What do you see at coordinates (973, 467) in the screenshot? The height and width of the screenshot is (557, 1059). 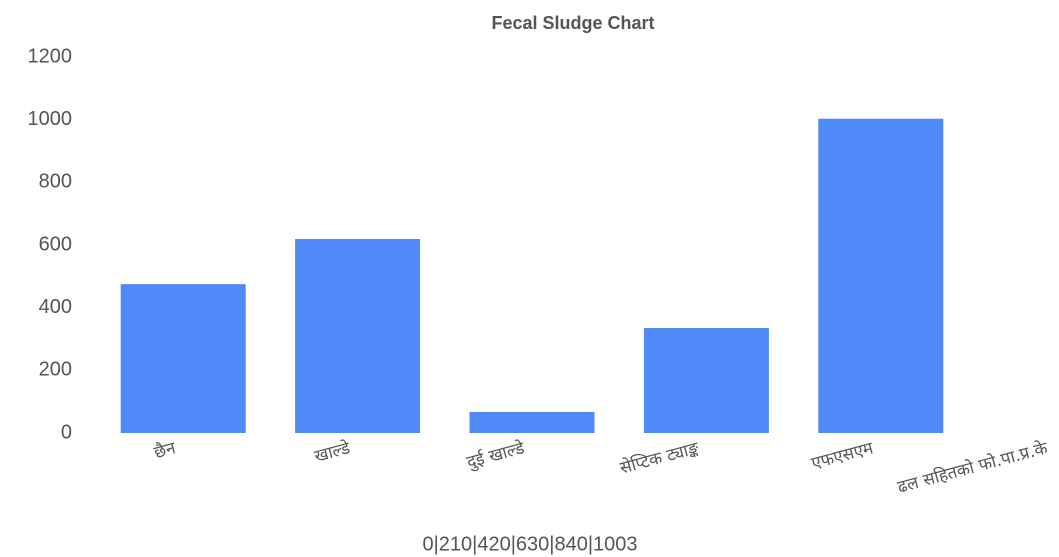 I see `x-tick-label: ढल सहितको फो.पा.प्र.के` at bounding box center [973, 467].